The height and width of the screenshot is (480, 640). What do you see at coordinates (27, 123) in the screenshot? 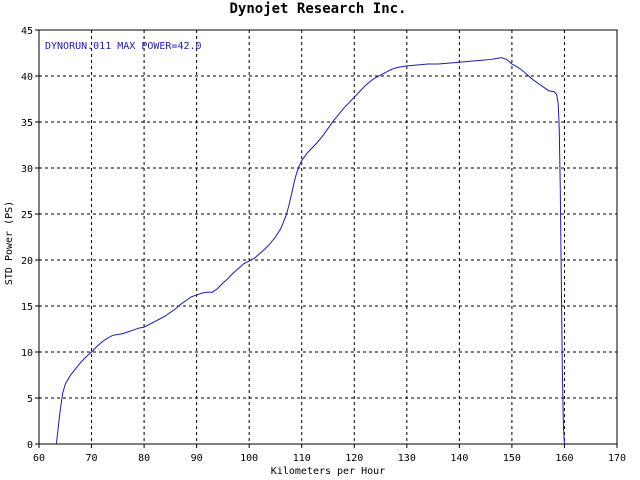
I see `y-tick-label-7: 35` at bounding box center [27, 123].